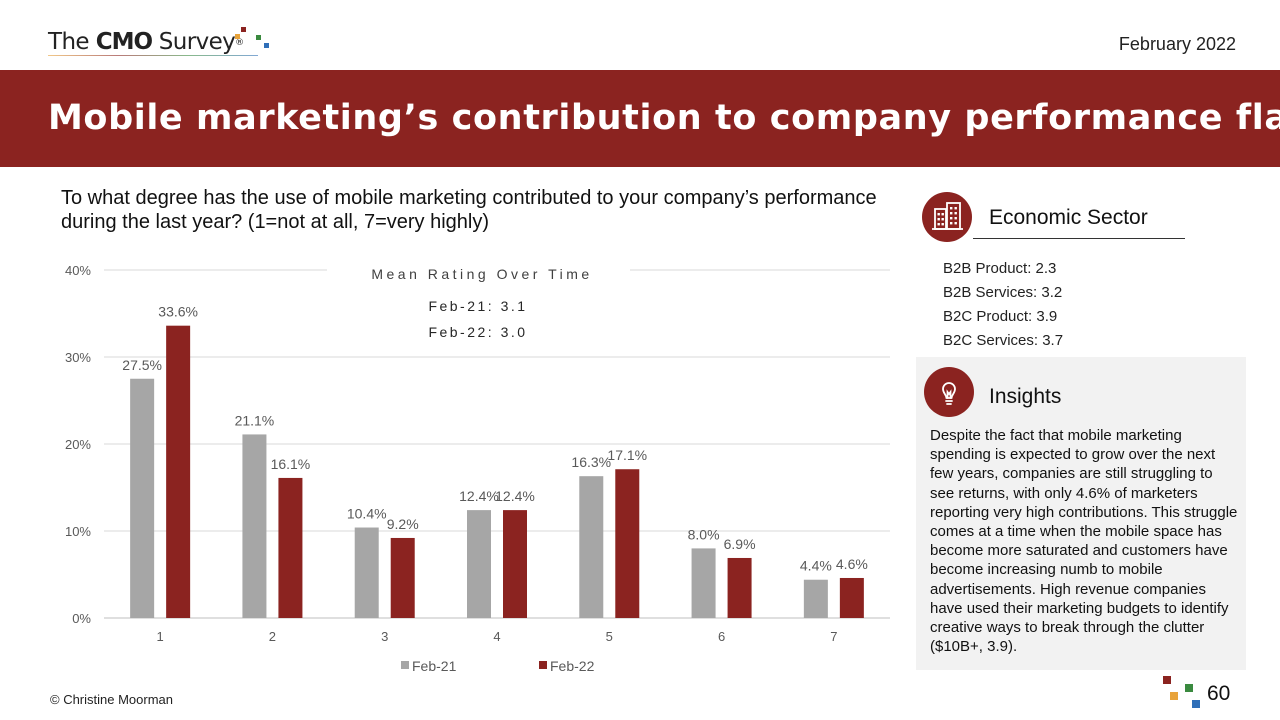 The width and height of the screenshot is (1280, 720). Describe the element at coordinates (237, 36) in the screenshot. I see `logo-square-orange` at that location.